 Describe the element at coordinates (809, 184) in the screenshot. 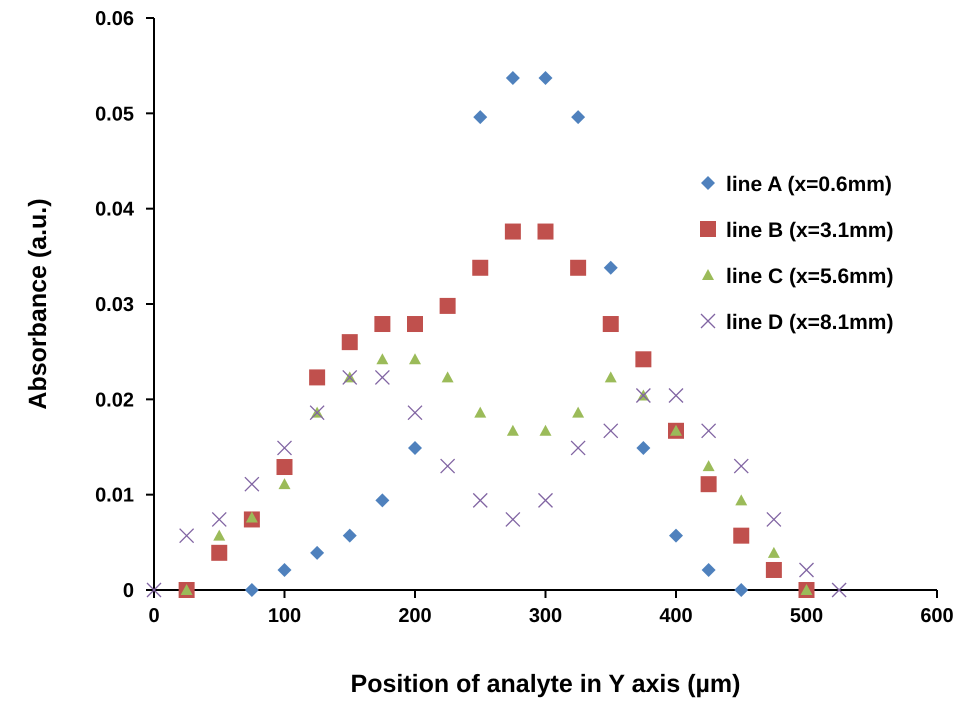

I see `legend-label: line A (x=0.6mm)` at that location.